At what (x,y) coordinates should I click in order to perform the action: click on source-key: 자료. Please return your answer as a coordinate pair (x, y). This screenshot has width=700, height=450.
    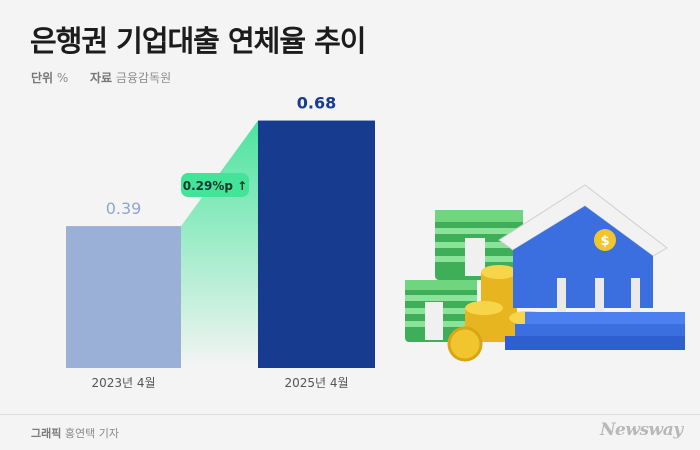
    Looking at the image, I should click on (101, 78).